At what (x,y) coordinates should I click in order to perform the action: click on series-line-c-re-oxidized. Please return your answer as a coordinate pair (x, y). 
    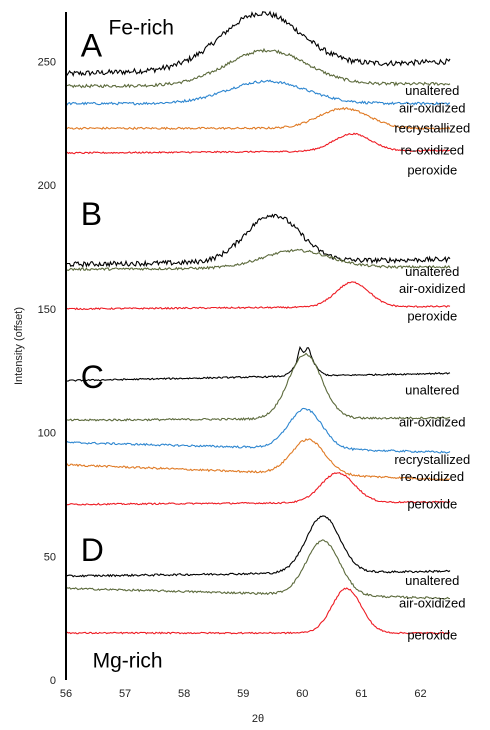
    Looking at the image, I should click on (258, 459).